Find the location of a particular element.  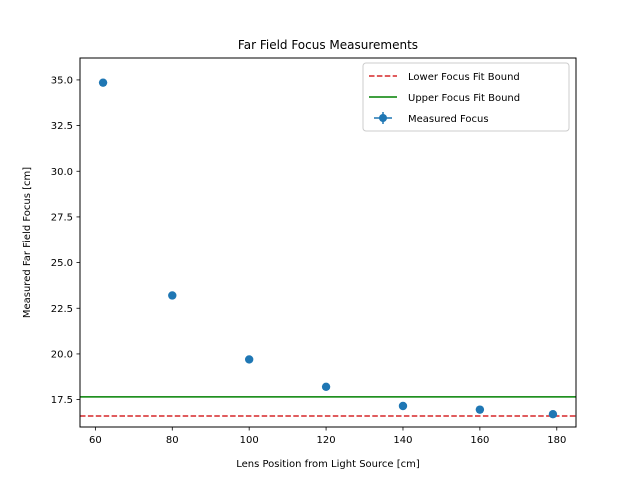

y-tick-label: 30.0 is located at coordinates (62, 172).